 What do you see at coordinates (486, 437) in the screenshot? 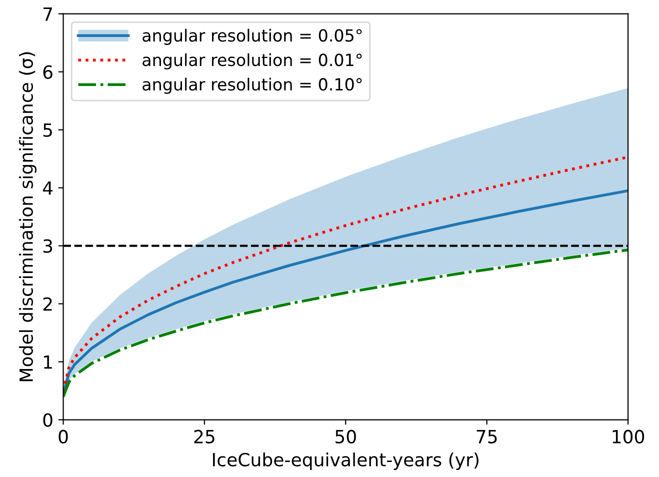
I see `x-tick-label: 75` at bounding box center [486, 437].